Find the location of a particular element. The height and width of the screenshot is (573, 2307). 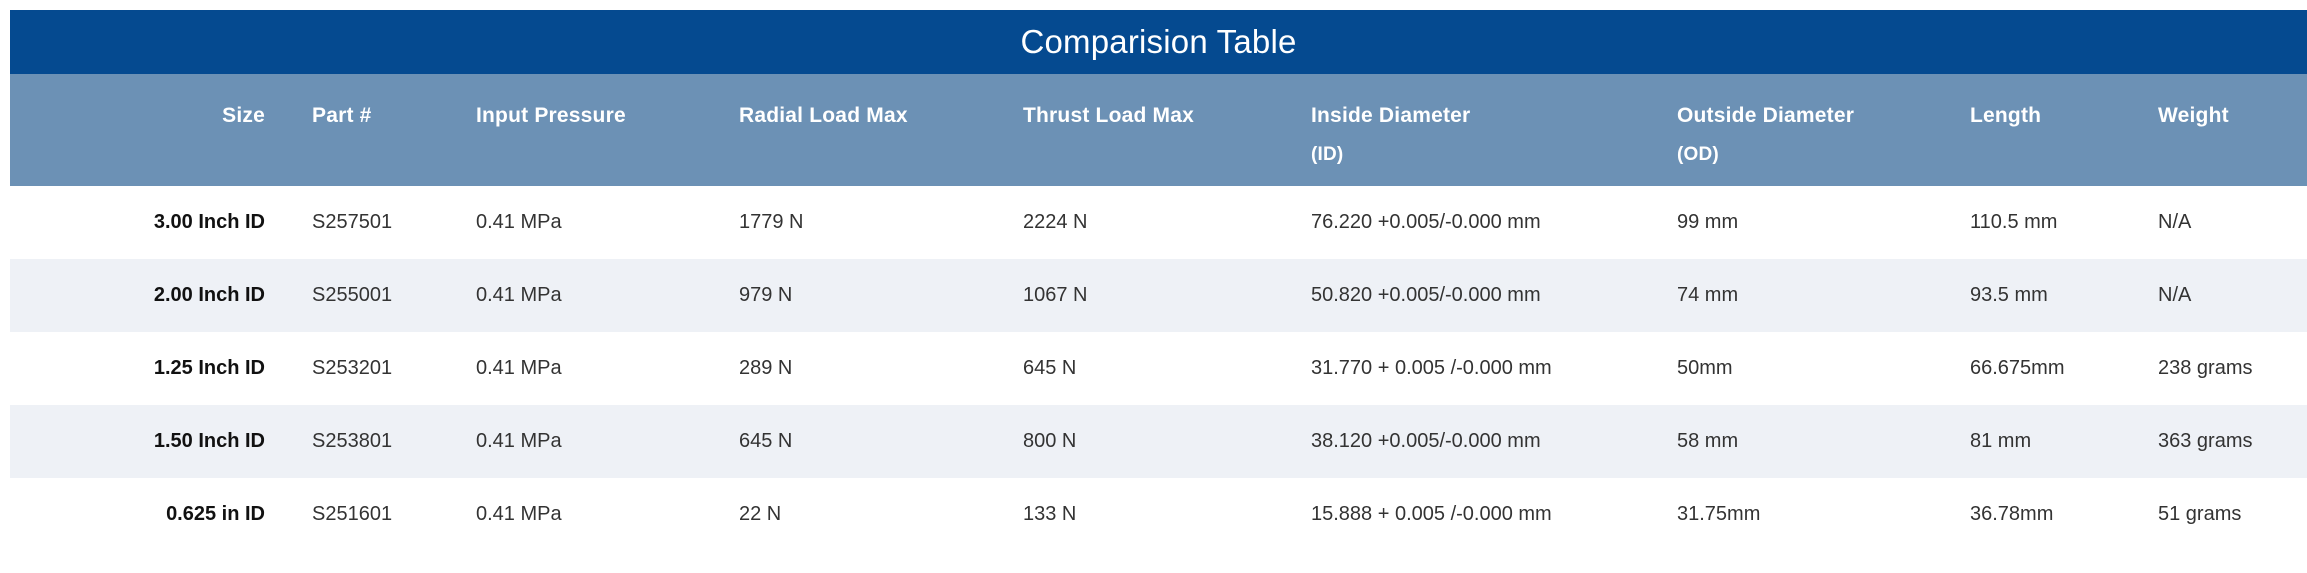

cell-length: 93.5 mm is located at coordinates (2009, 295).